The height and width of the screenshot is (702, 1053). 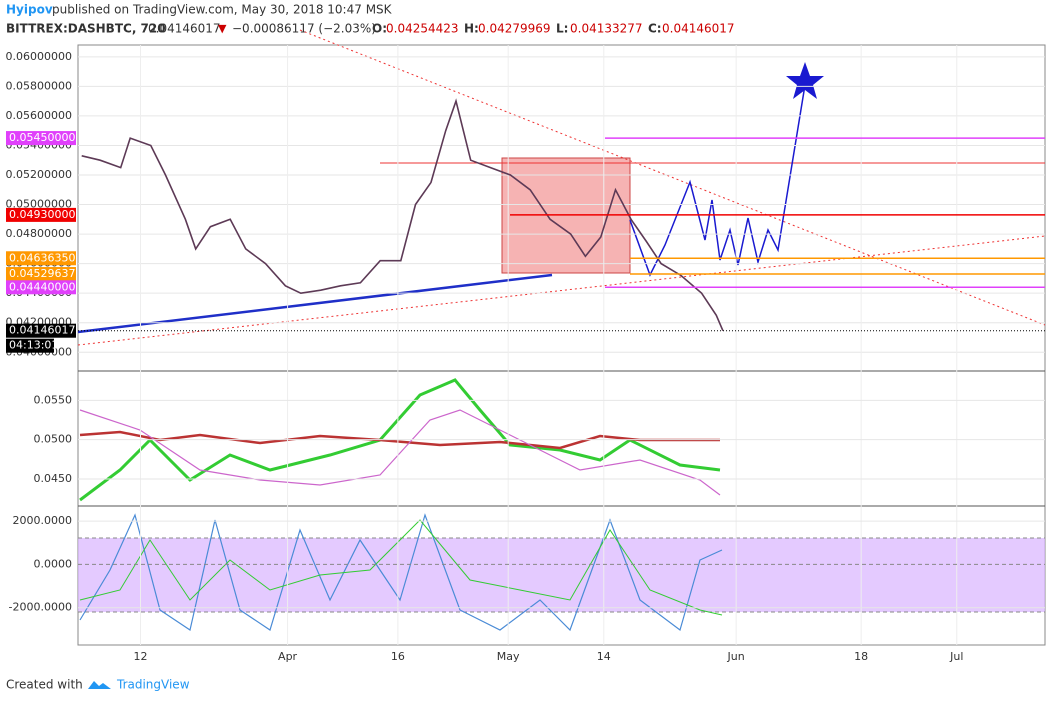 I want to click on footer-created: Created with, so click(x=44, y=685).